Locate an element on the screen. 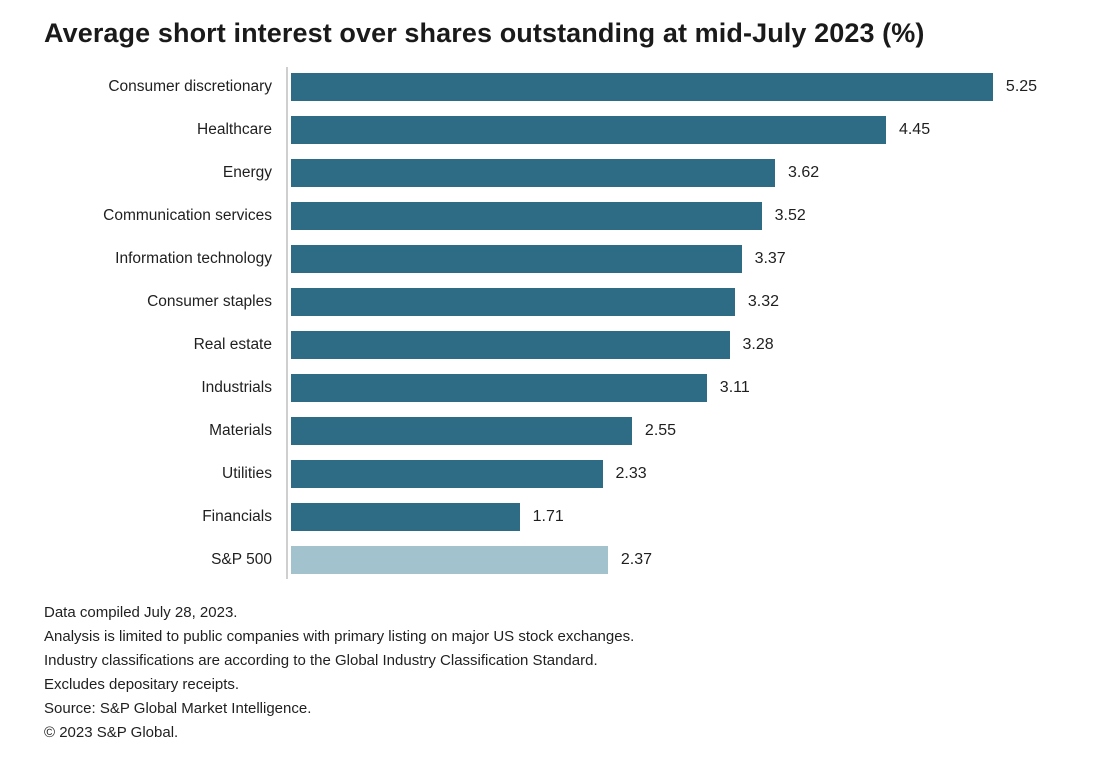  value-label: 3.32 is located at coordinates (763, 301).